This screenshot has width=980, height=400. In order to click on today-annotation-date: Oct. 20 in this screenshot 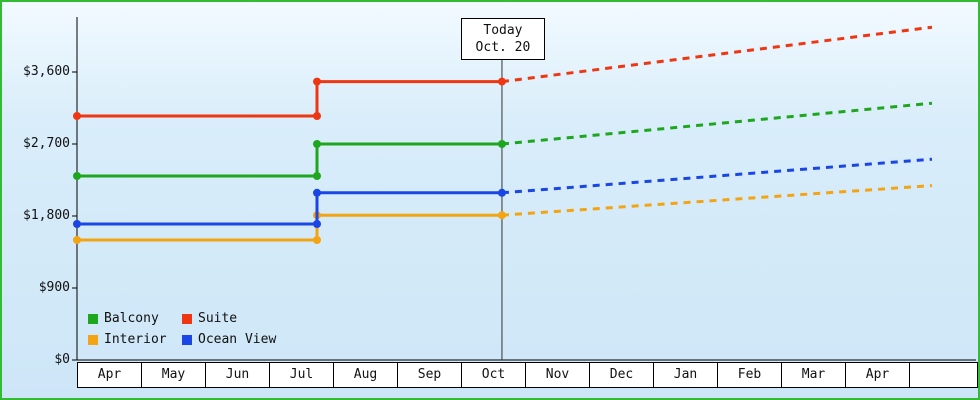, I will do `click(503, 47)`.